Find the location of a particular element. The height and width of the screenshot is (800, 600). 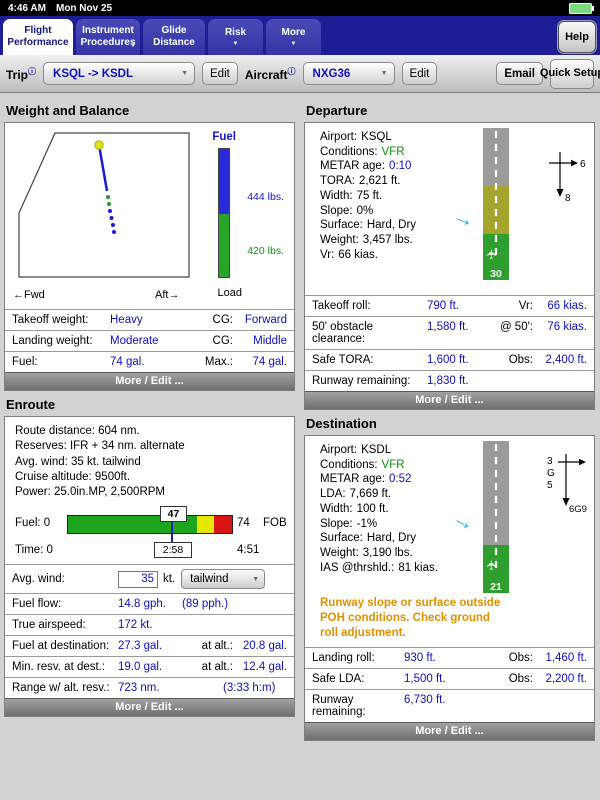

row-label: True airspeed: is located at coordinates (49, 625).